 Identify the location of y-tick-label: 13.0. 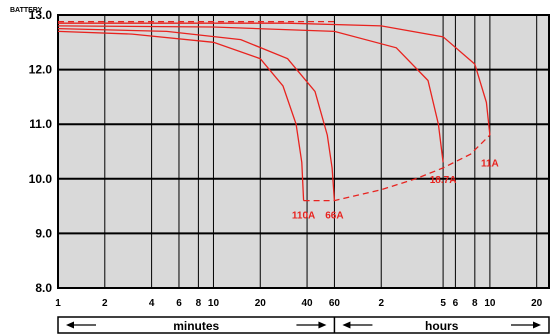
(41, 15).